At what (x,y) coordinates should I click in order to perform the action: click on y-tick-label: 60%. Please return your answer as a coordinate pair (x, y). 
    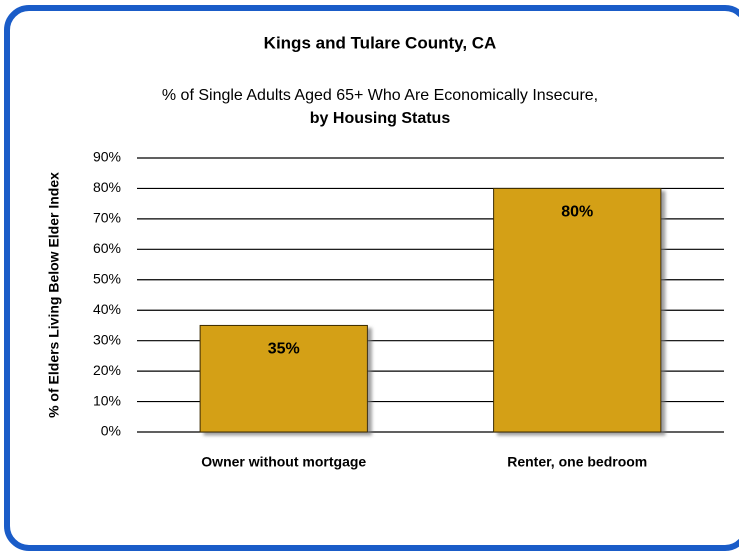
    Looking at the image, I should click on (107, 248).